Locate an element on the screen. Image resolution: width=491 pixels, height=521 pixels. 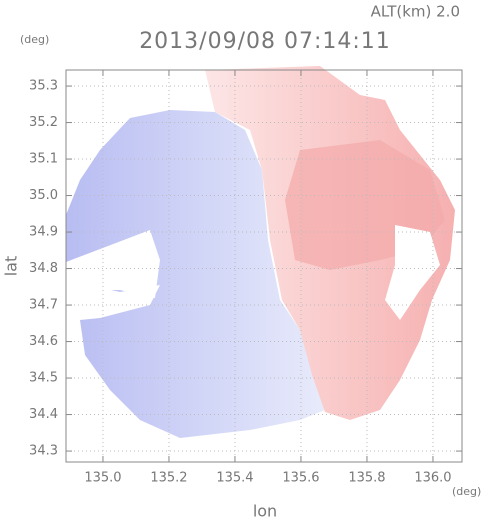
x-tick-label: 135.0 is located at coordinates (102, 478).